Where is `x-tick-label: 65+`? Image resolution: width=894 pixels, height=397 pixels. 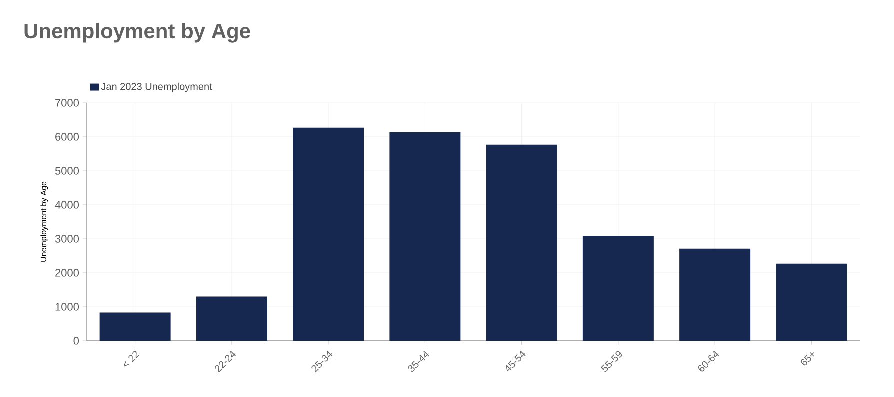 x-tick-label: 65+ is located at coordinates (807, 359).